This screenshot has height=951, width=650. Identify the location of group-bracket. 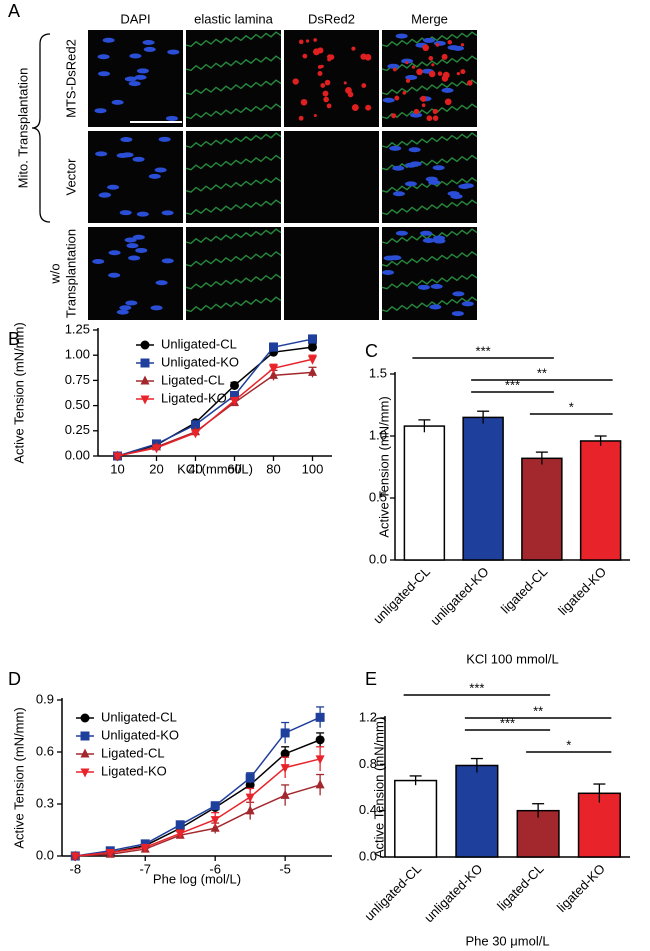
(41, 128).